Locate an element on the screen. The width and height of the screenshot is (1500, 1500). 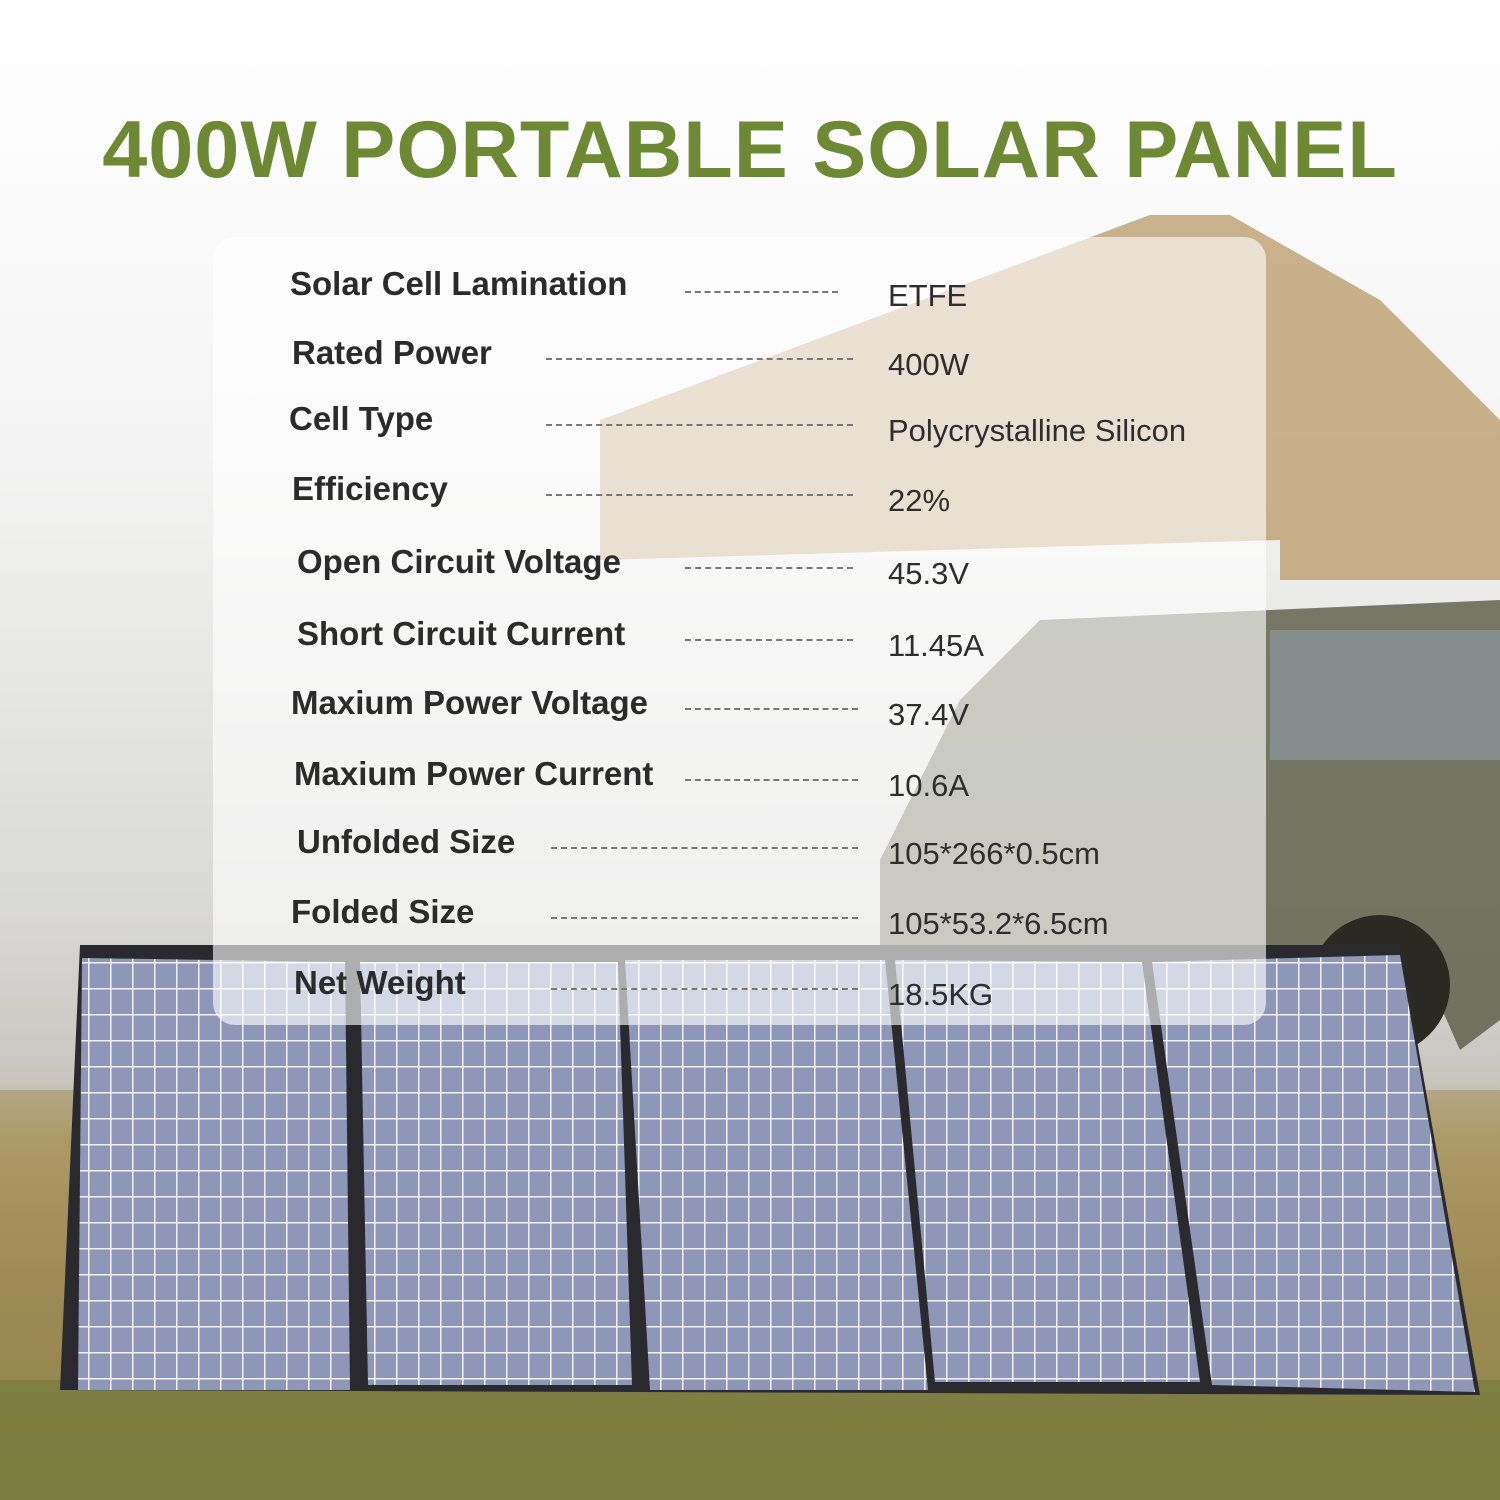
spec-value: Polycrystalline Silicon is located at coordinates (1037, 430).